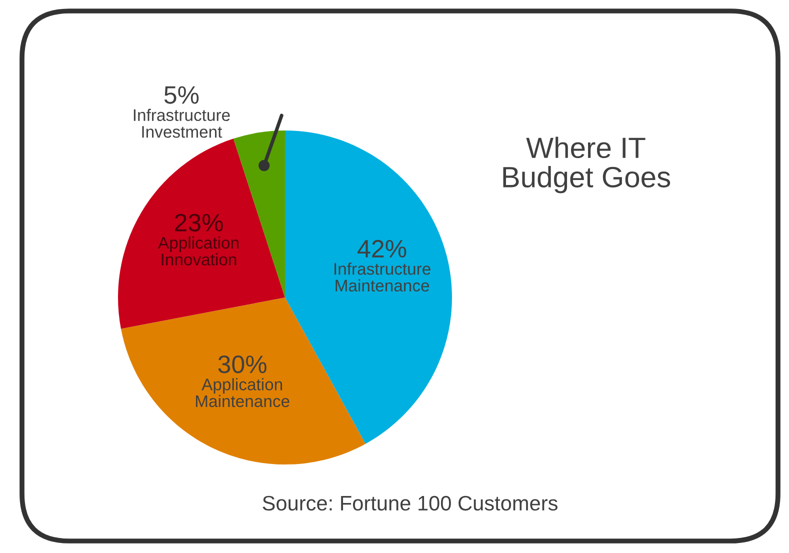 The height and width of the screenshot is (553, 789). I want to click on slice-label: Application Maintenance, so click(243, 393).